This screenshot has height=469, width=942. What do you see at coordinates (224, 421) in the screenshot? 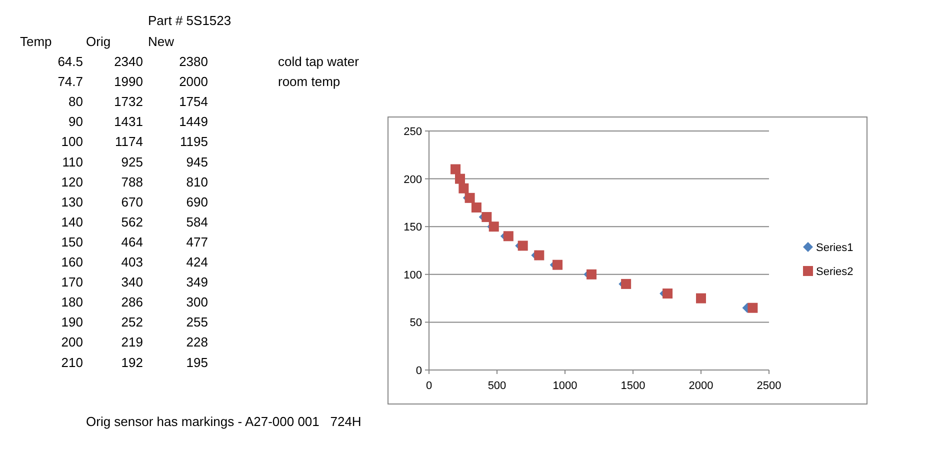
I see `text: Orig sensor has markings - A27-000 001 724H` at bounding box center [224, 421].